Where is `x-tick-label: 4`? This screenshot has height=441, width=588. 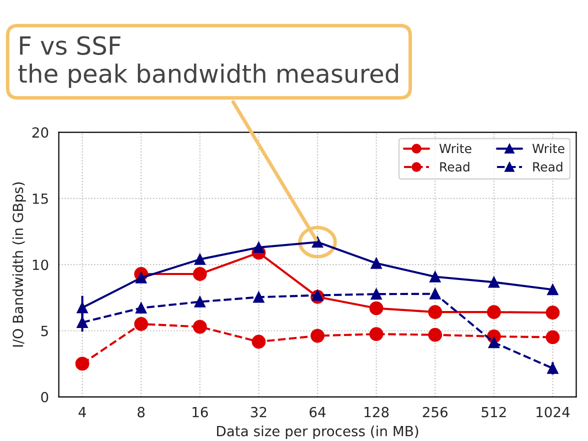
x-tick-label: 4 is located at coordinates (82, 412).